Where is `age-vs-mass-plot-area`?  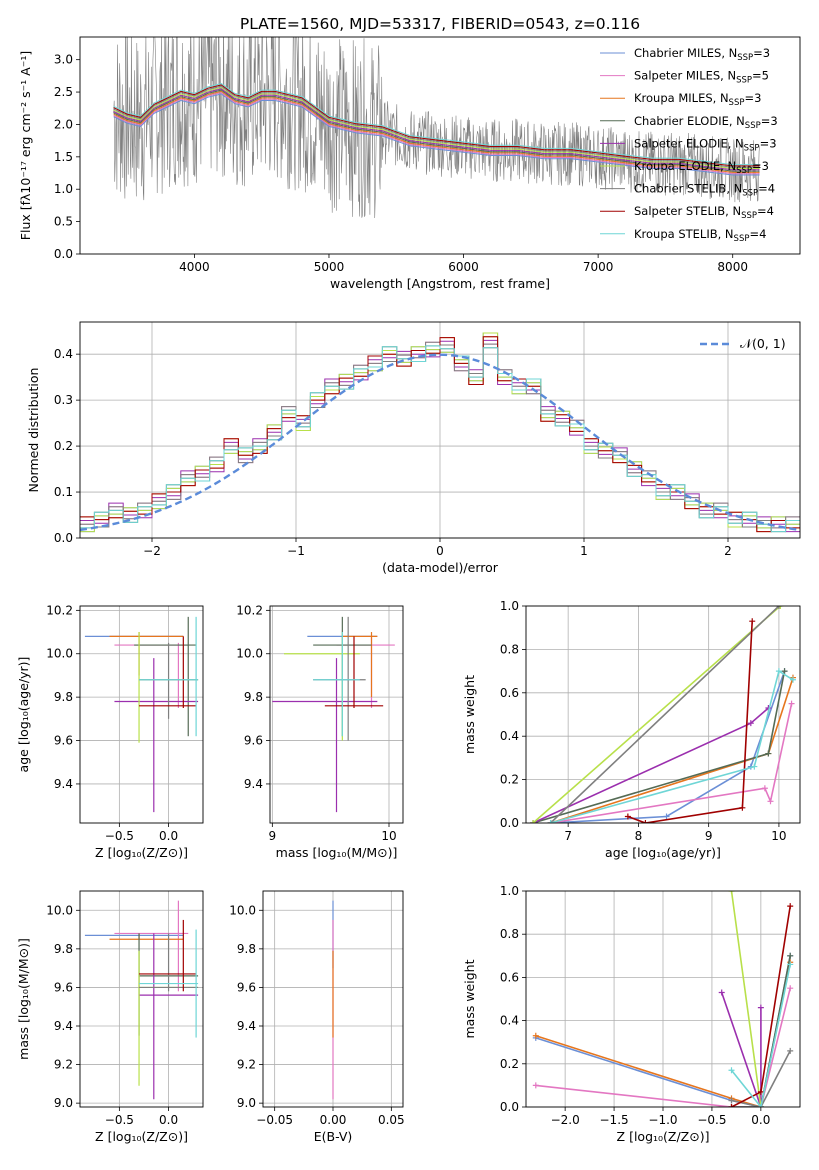
age-vs-mass-plot-area is located at coordinates (333, 714).